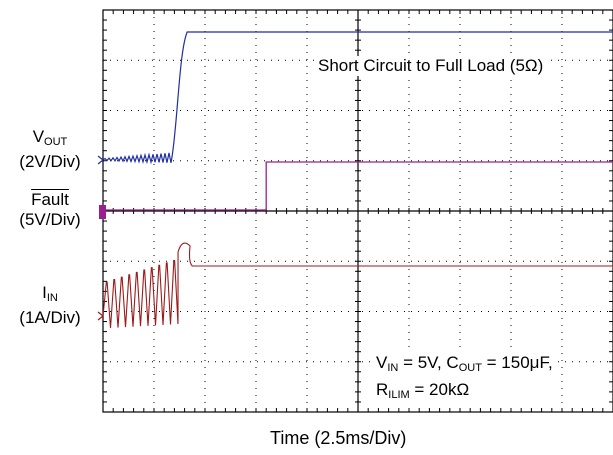 Image resolution: width=613 pixels, height=455 pixels. I want to click on iin-name-sub: IN, so click(52, 298).